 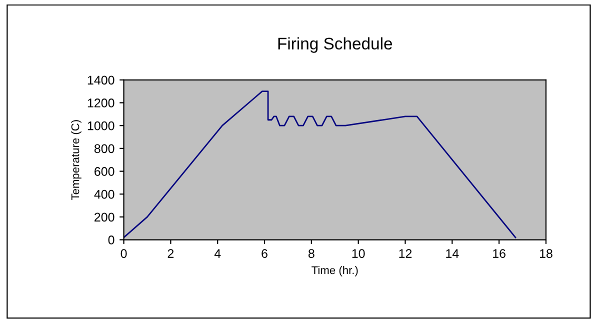 I want to click on y-tick-label: 1200, so click(x=101, y=103).